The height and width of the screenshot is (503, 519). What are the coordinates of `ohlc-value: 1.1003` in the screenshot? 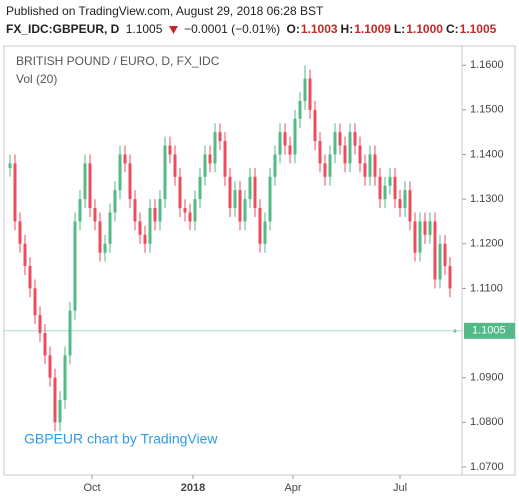 It's located at (319, 29).